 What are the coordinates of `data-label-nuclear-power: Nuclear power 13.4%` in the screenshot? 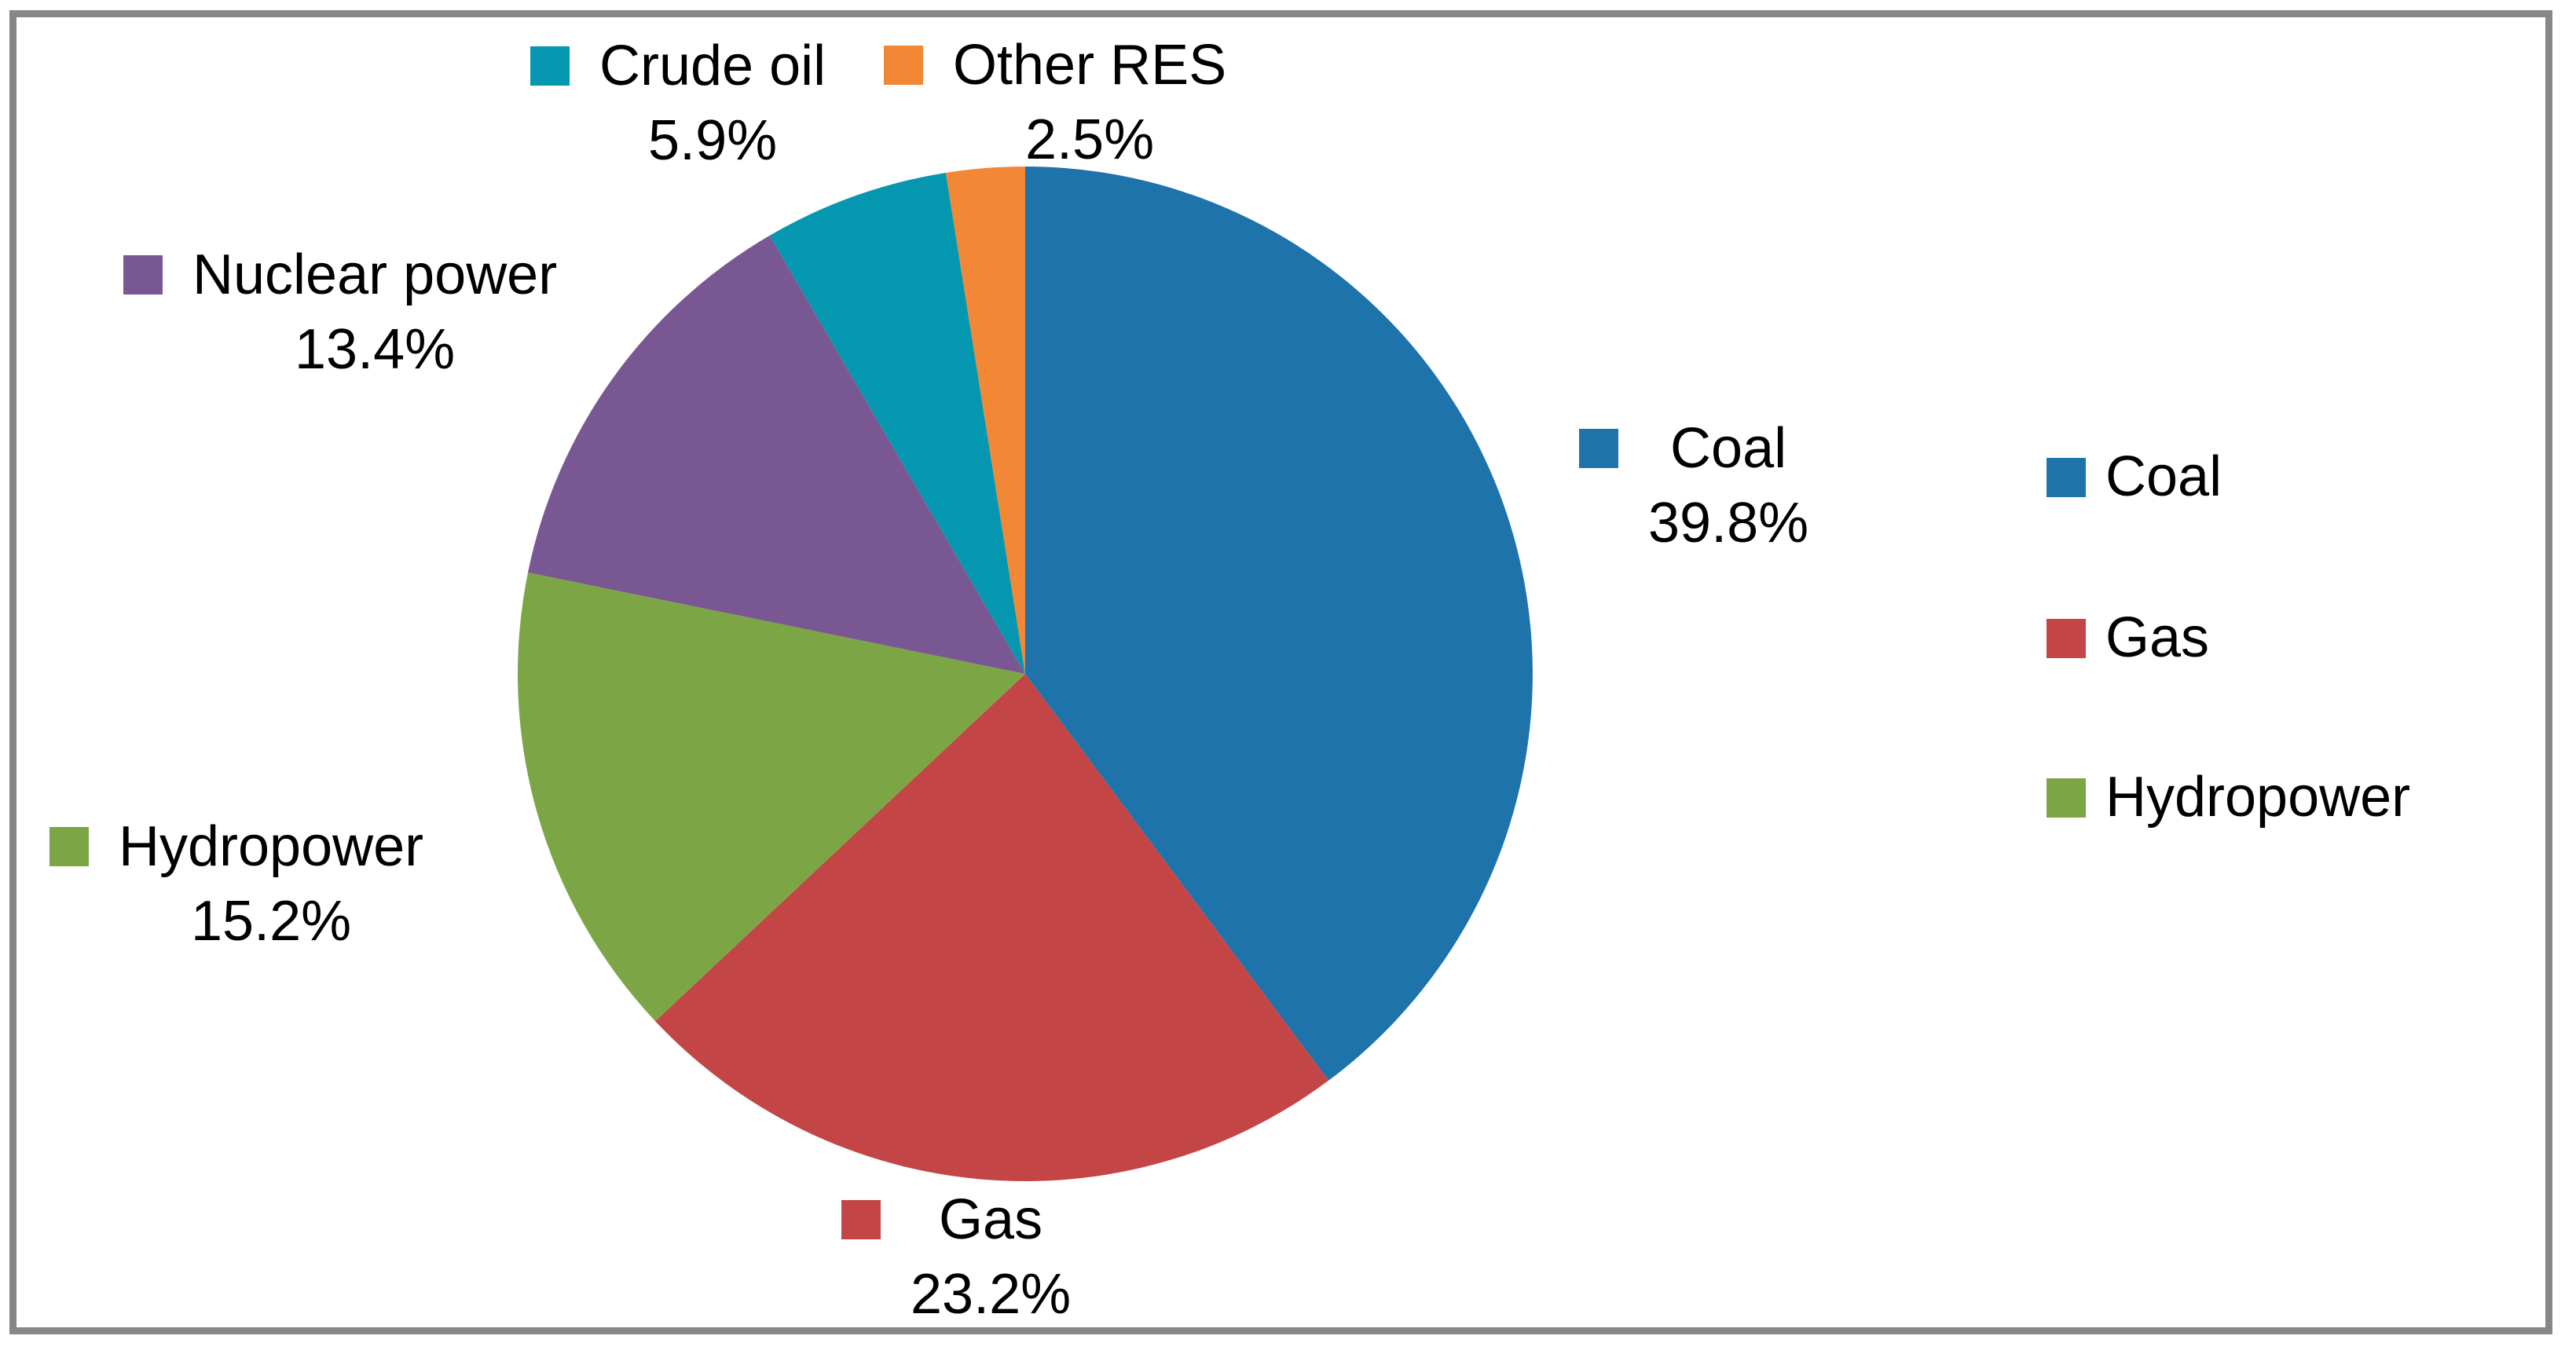 It's located at (340, 312).